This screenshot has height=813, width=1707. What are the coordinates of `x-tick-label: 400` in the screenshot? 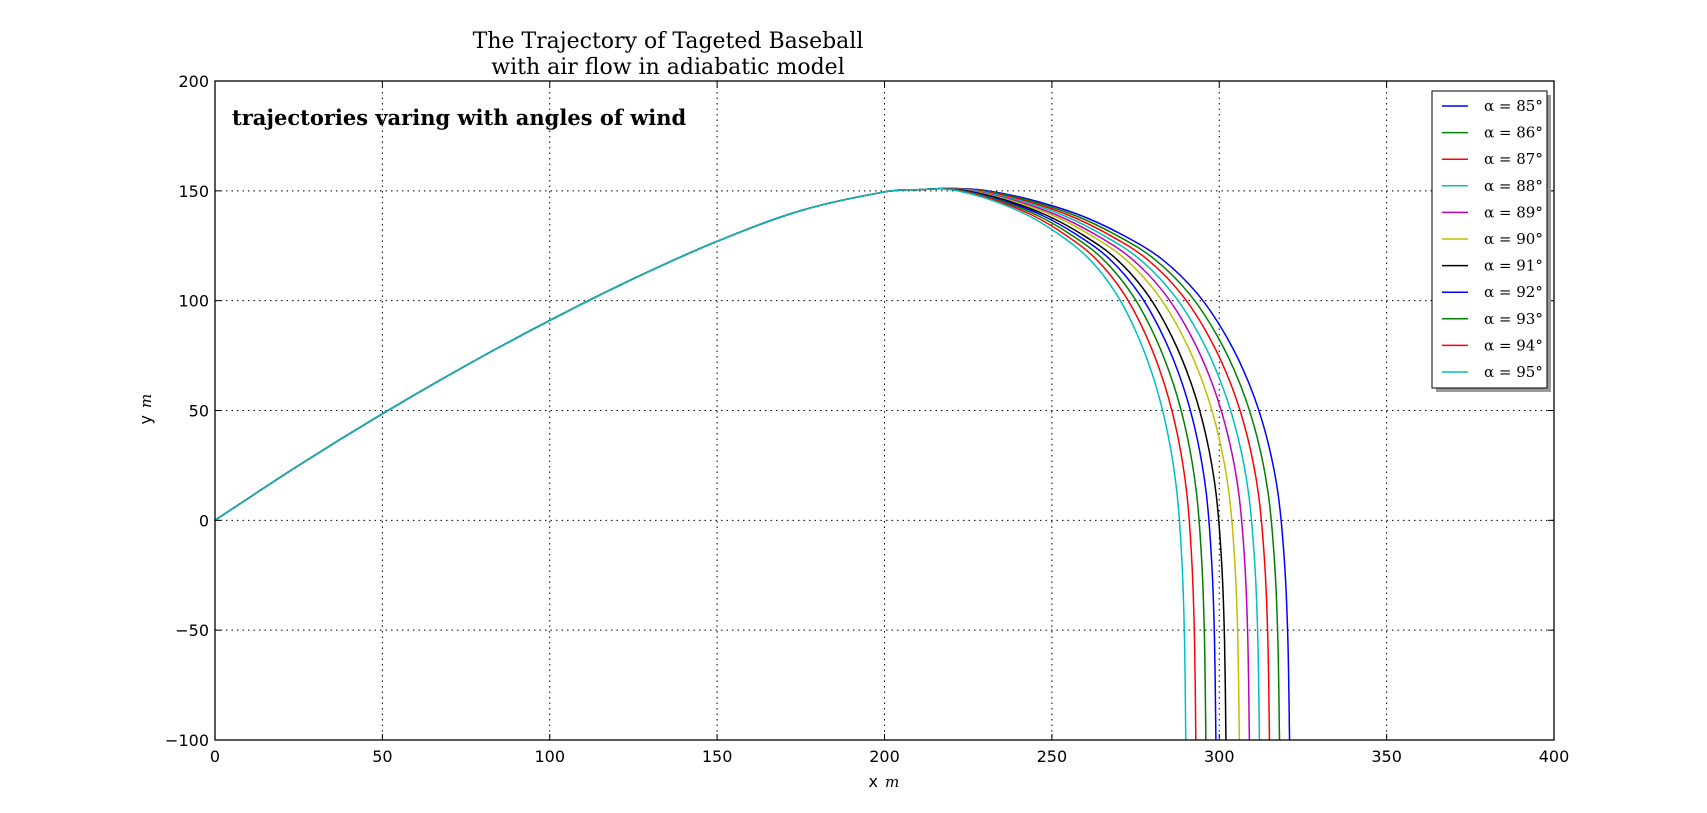 It's located at (1554, 756).